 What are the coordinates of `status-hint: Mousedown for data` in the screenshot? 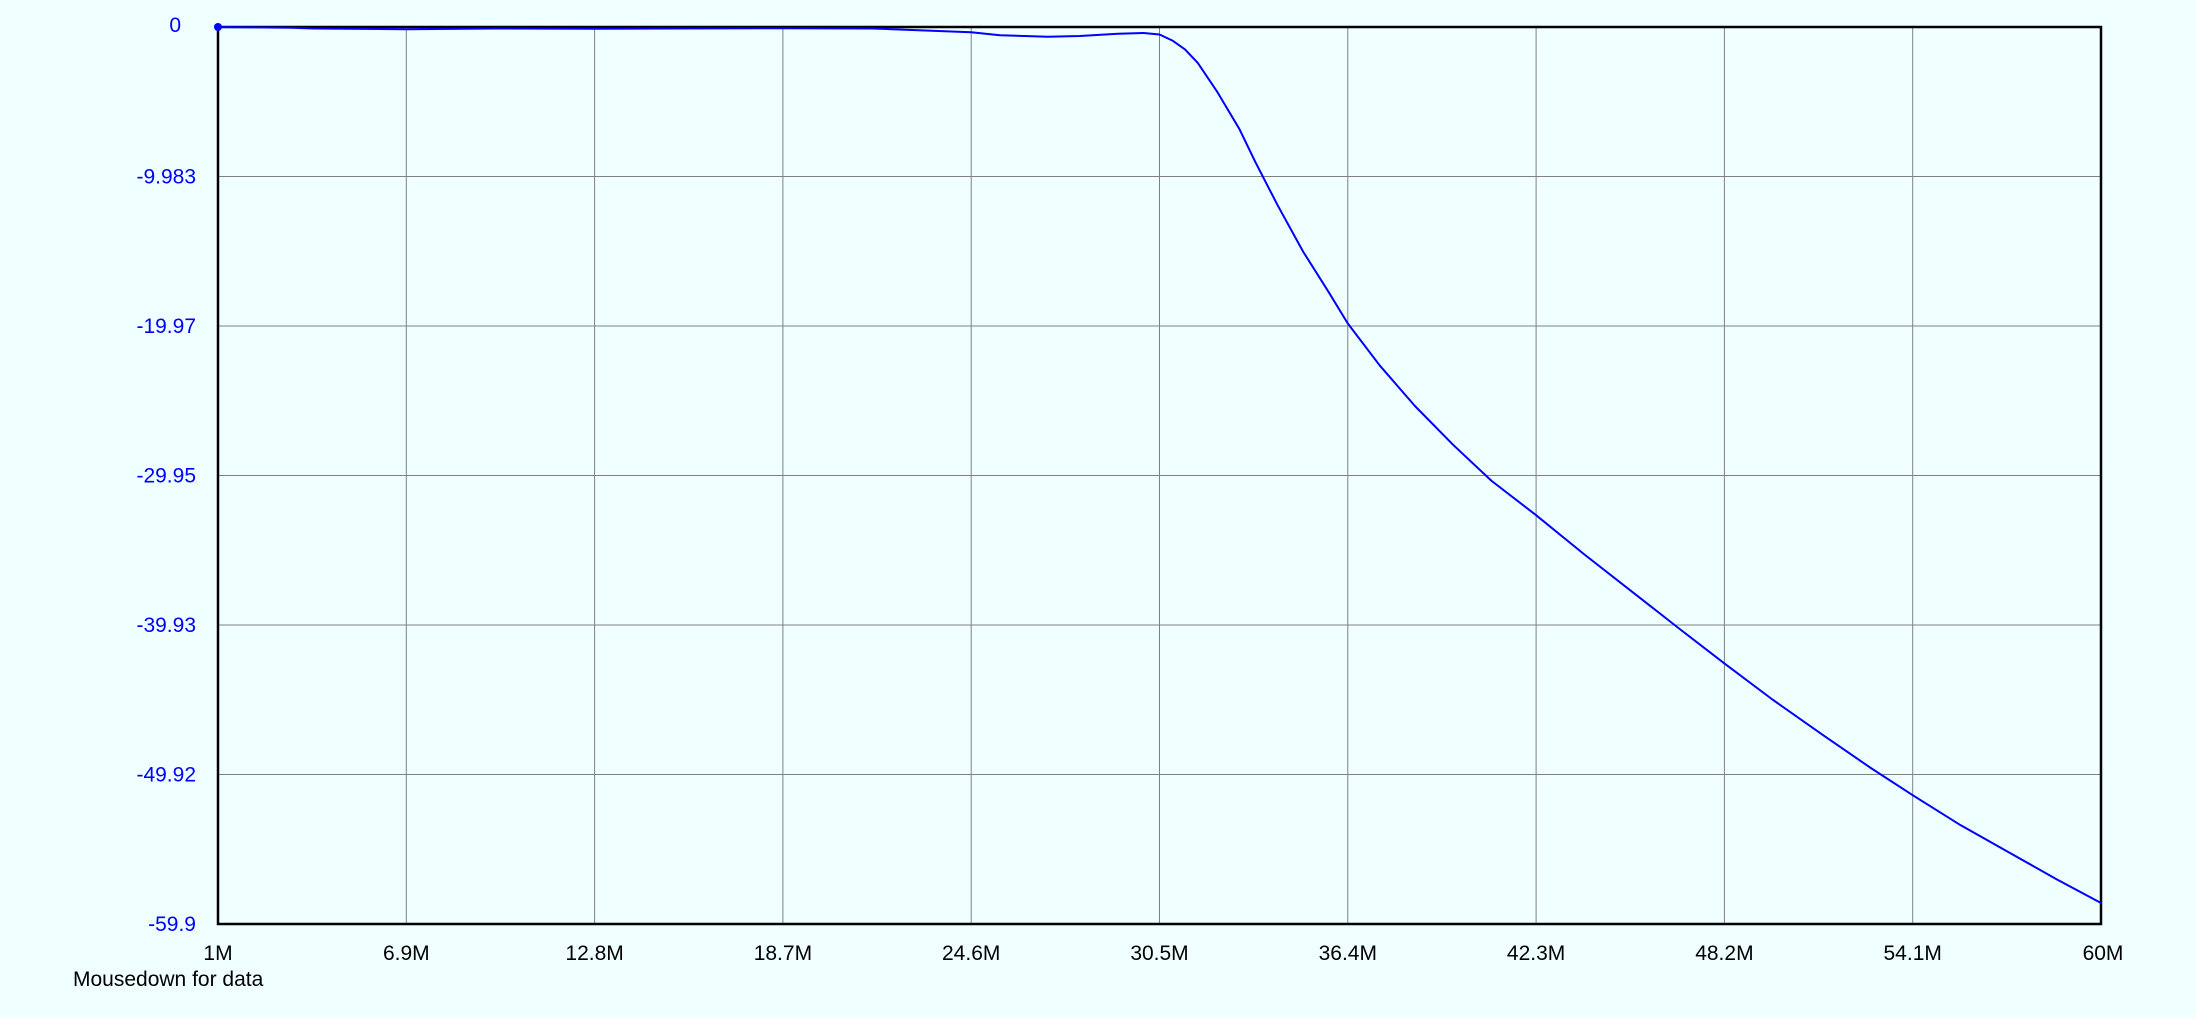 It's located at (168, 979).